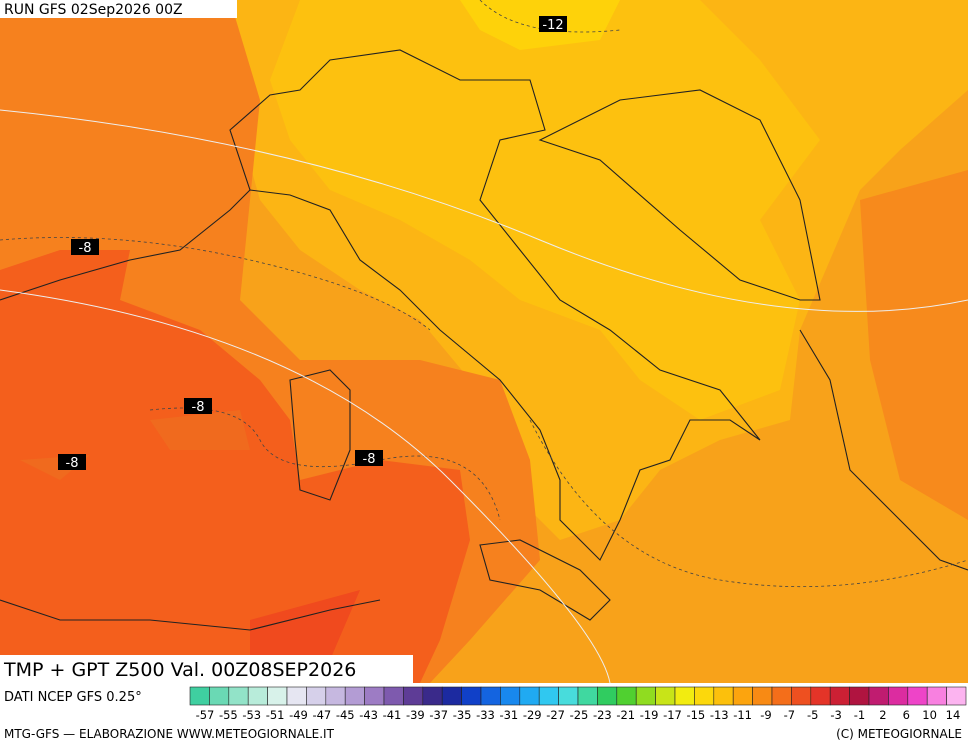  Describe the element at coordinates (835, 715) in the screenshot. I see `colorbar-label: -3` at that location.